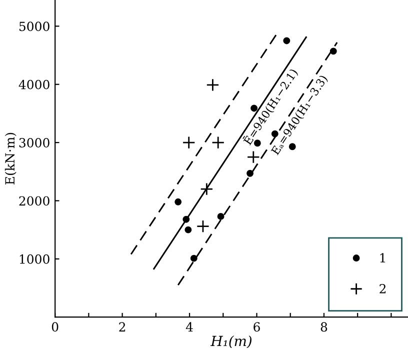 This screenshot has width=408, height=350. What do you see at coordinates (383, 289) in the screenshot?
I see `legend-label: 2` at bounding box center [383, 289].